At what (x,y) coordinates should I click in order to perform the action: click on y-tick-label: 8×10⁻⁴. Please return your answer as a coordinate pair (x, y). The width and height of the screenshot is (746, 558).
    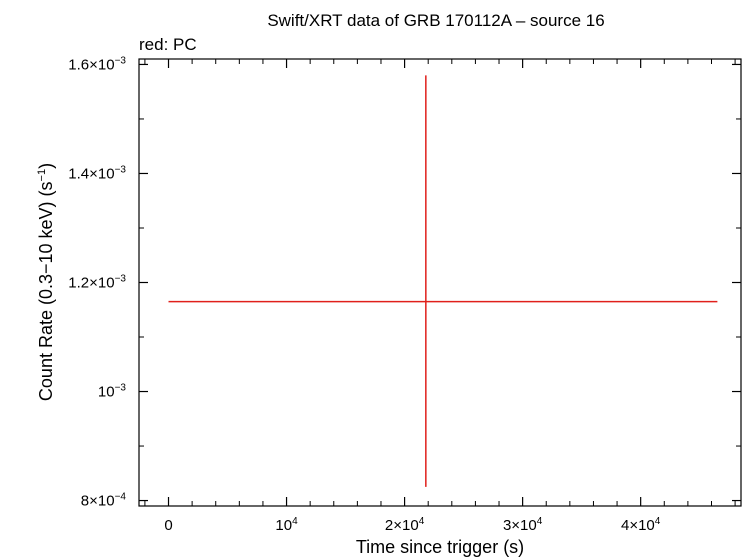
    Looking at the image, I should click on (104, 501).